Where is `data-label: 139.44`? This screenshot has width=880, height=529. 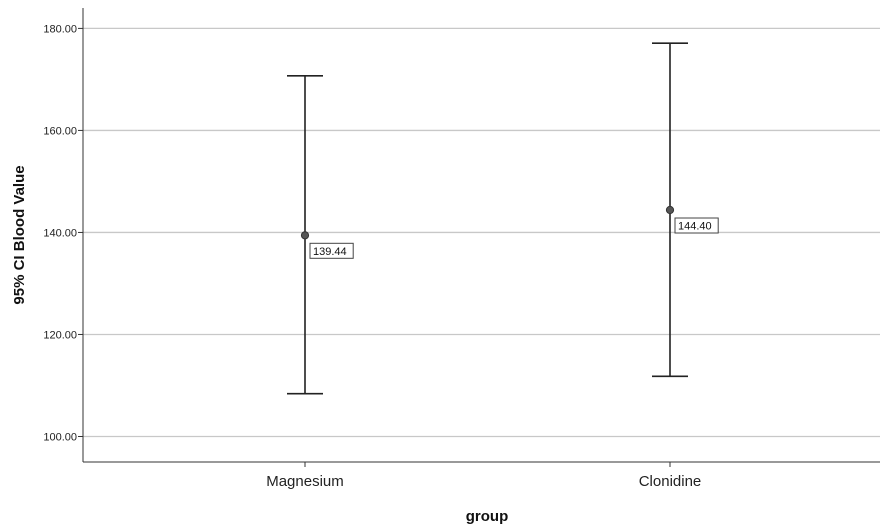 data-label: 139.44 is located at coordinates (330, 252).